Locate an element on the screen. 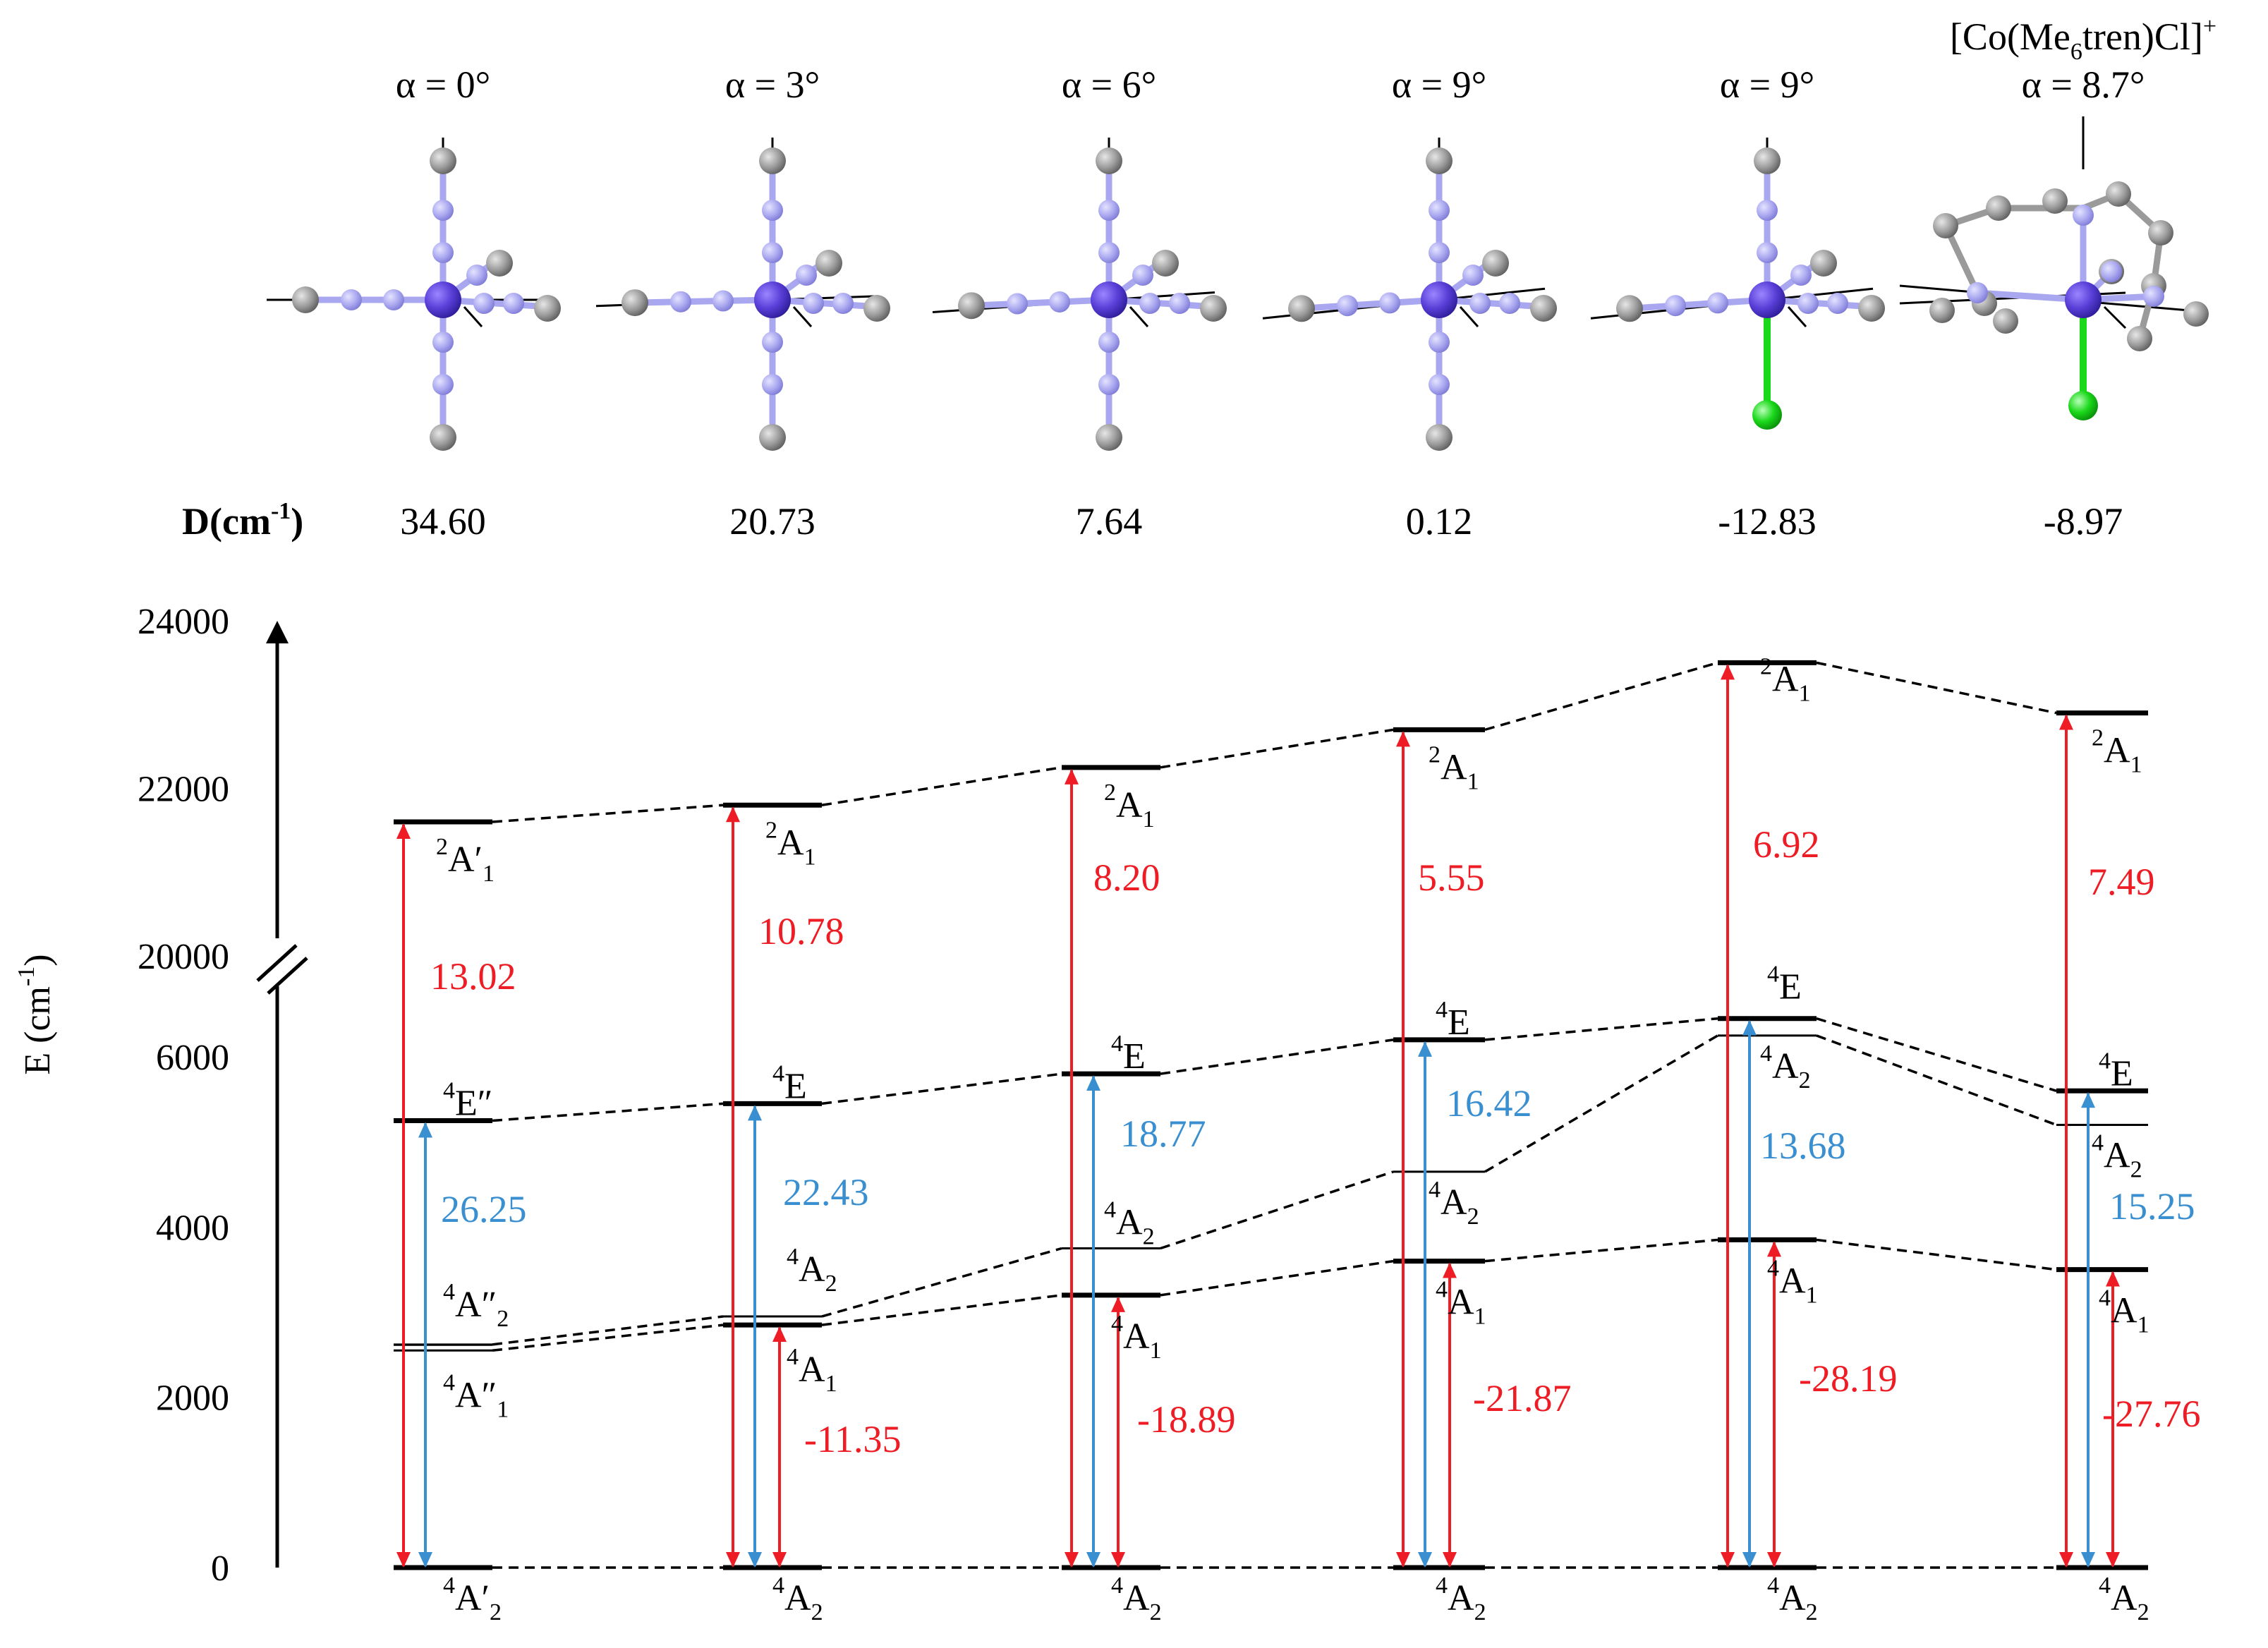  red-value-high: 13.02 is located at coordinates (473, 977).